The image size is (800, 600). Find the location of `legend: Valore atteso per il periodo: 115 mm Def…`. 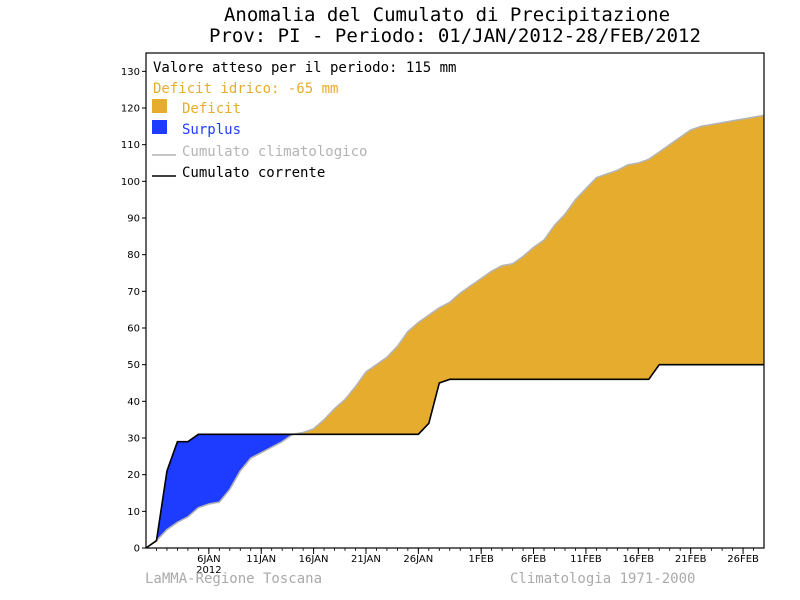

legend: Valore atteso per il periodo: 115 mm Def… is located at coordinates (304, 120).